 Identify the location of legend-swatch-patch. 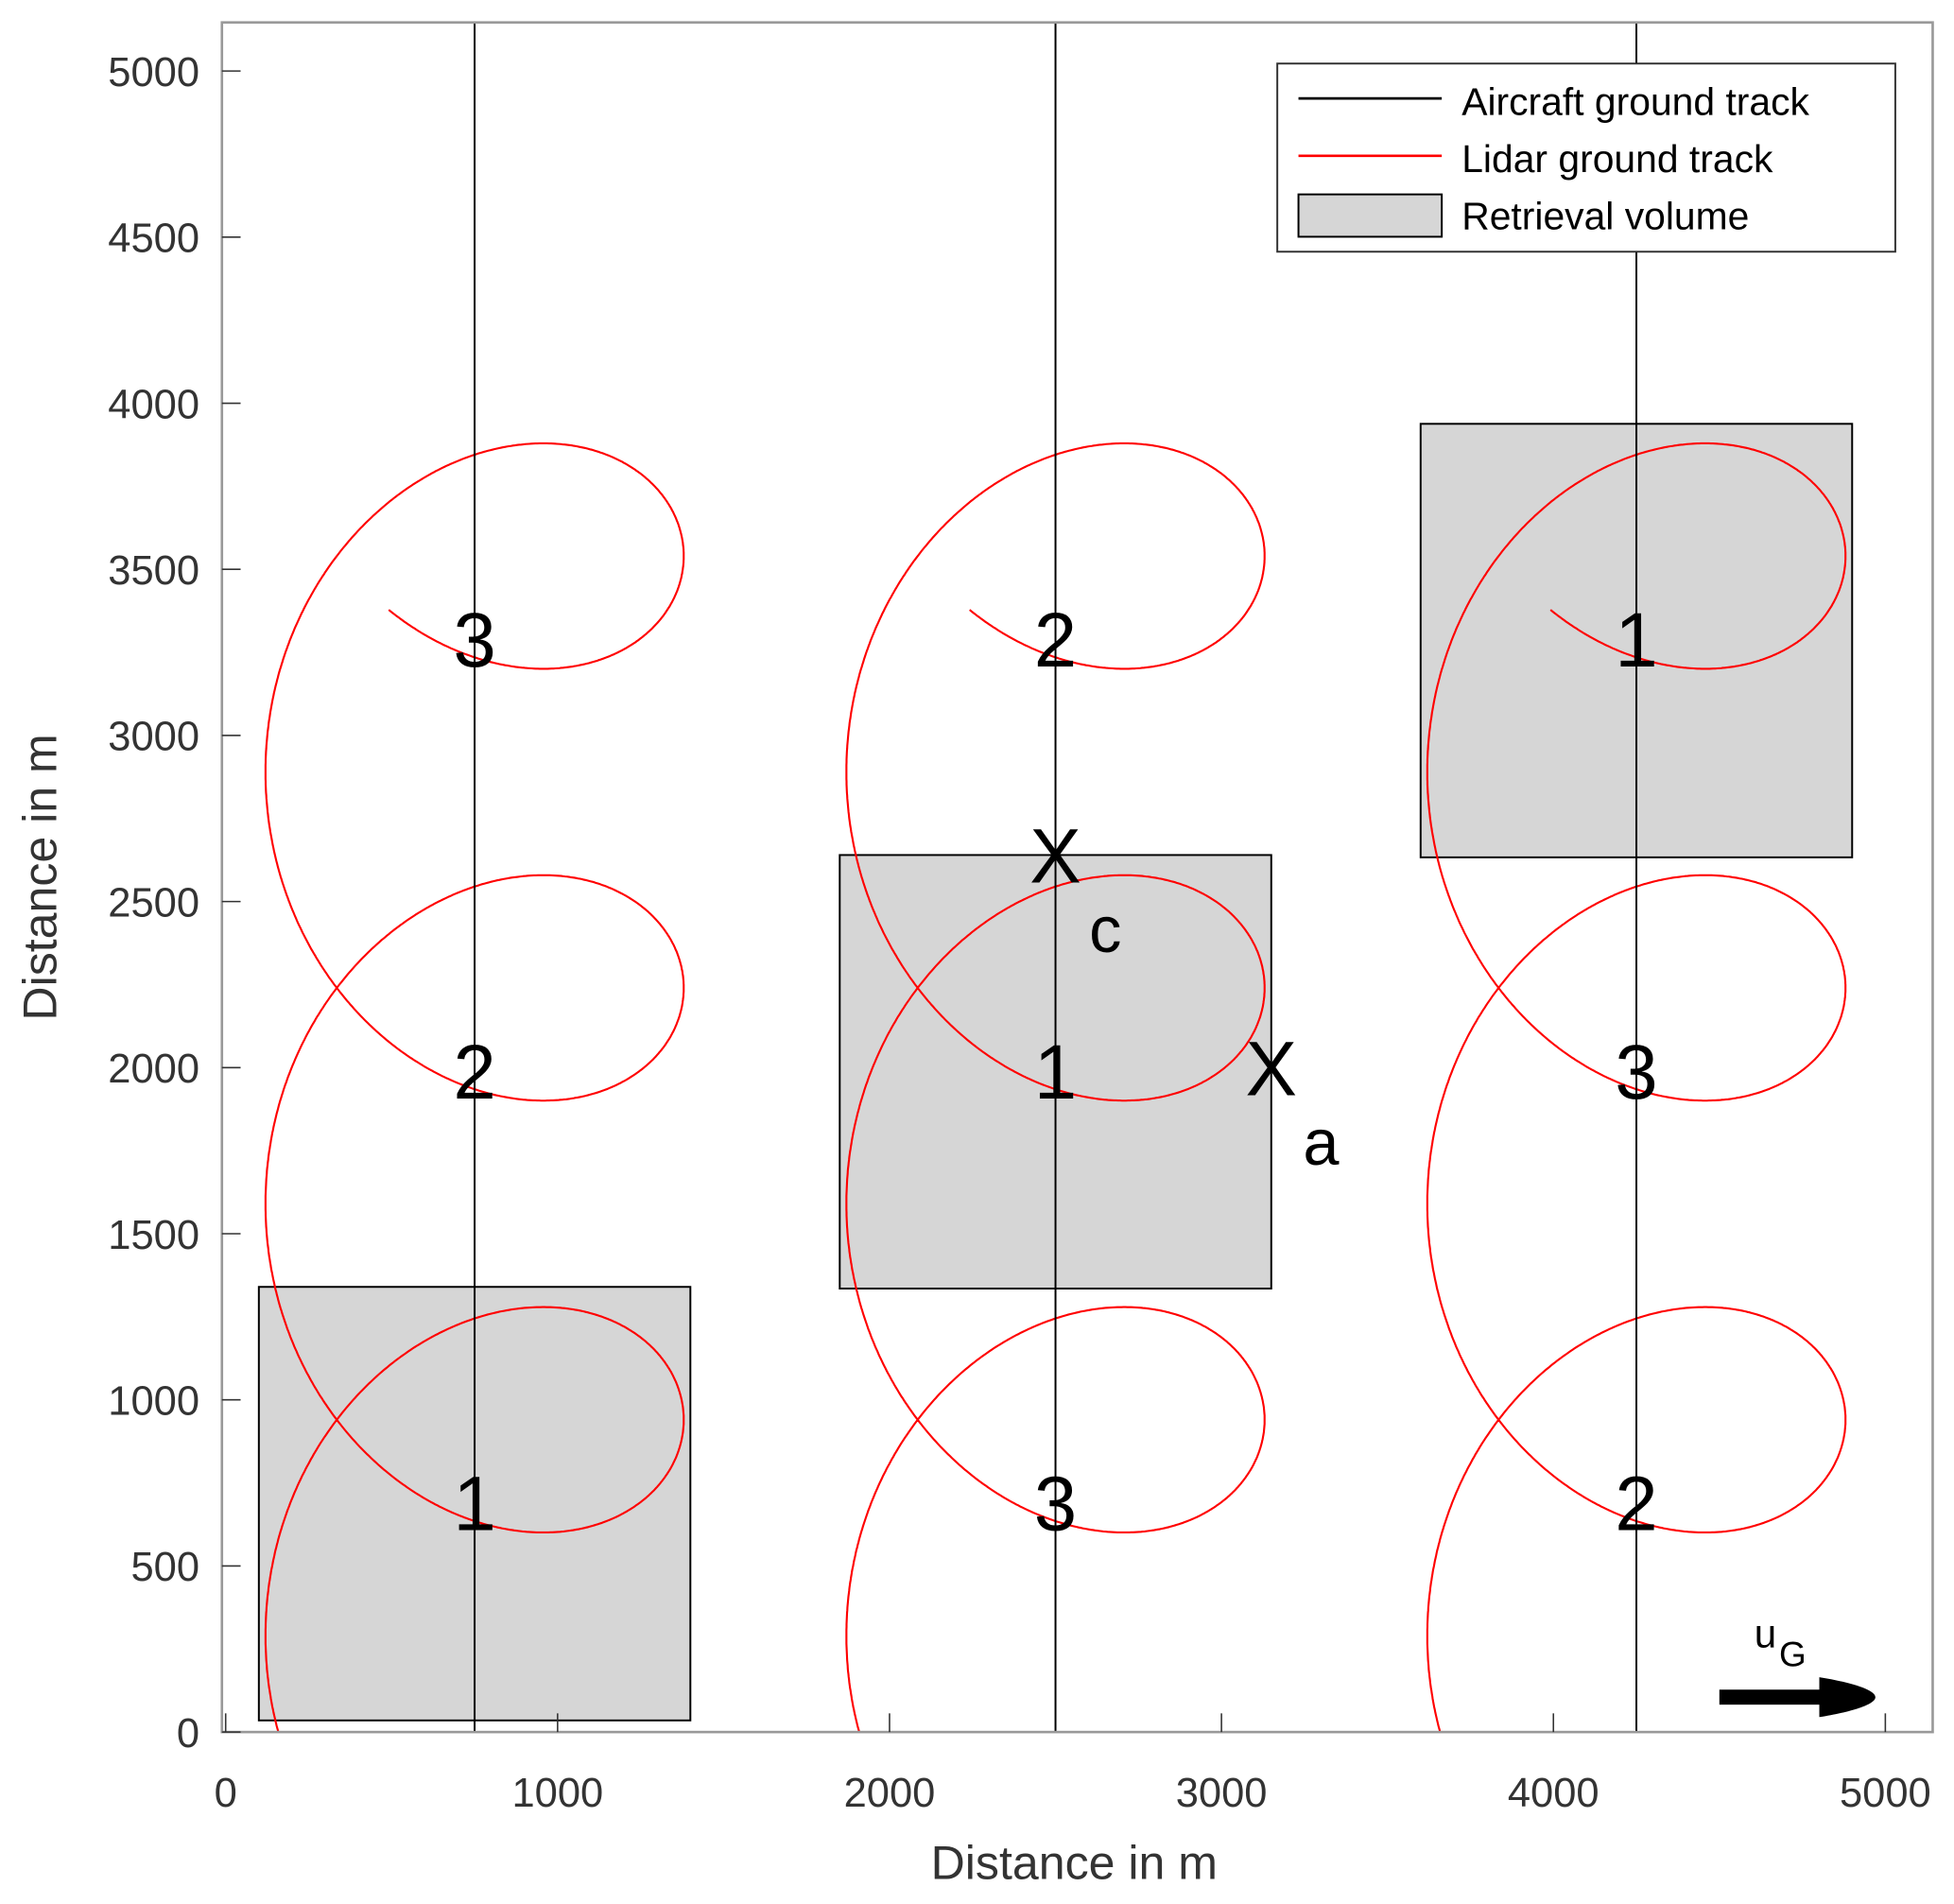
(1371, 216).